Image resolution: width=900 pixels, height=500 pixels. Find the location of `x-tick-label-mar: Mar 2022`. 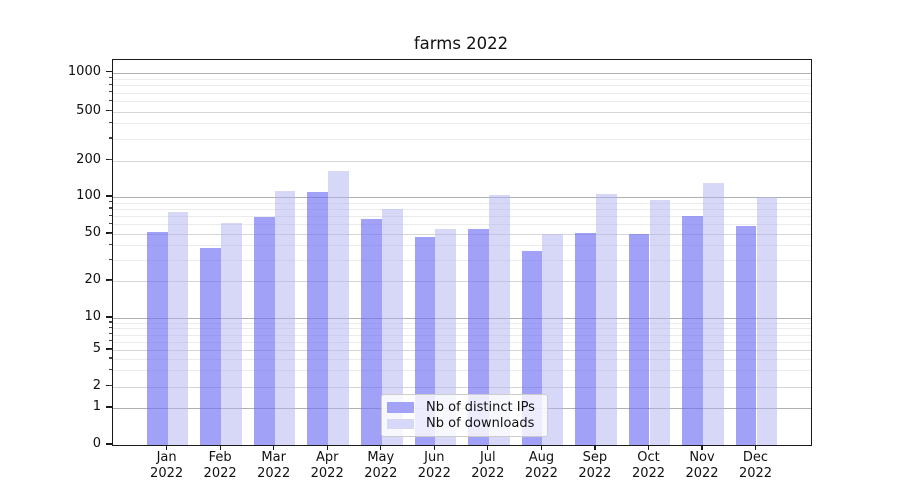

x-tick-label-mar: Mar 2022 is located at coordinates (274, 466).